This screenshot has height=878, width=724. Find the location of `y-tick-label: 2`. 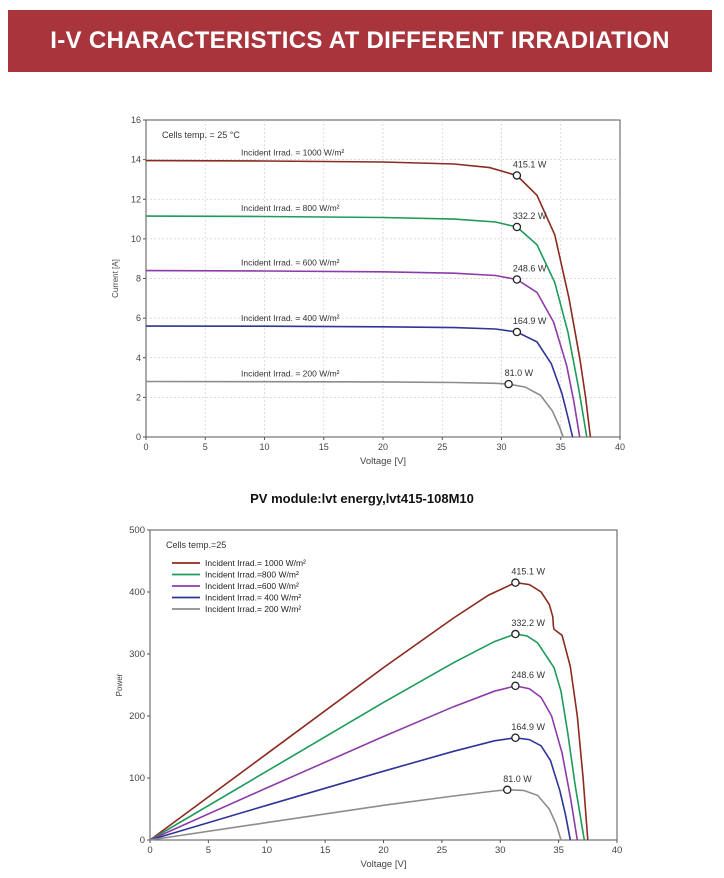

y-tick-label: 2 is located at coordinates (138, 397).